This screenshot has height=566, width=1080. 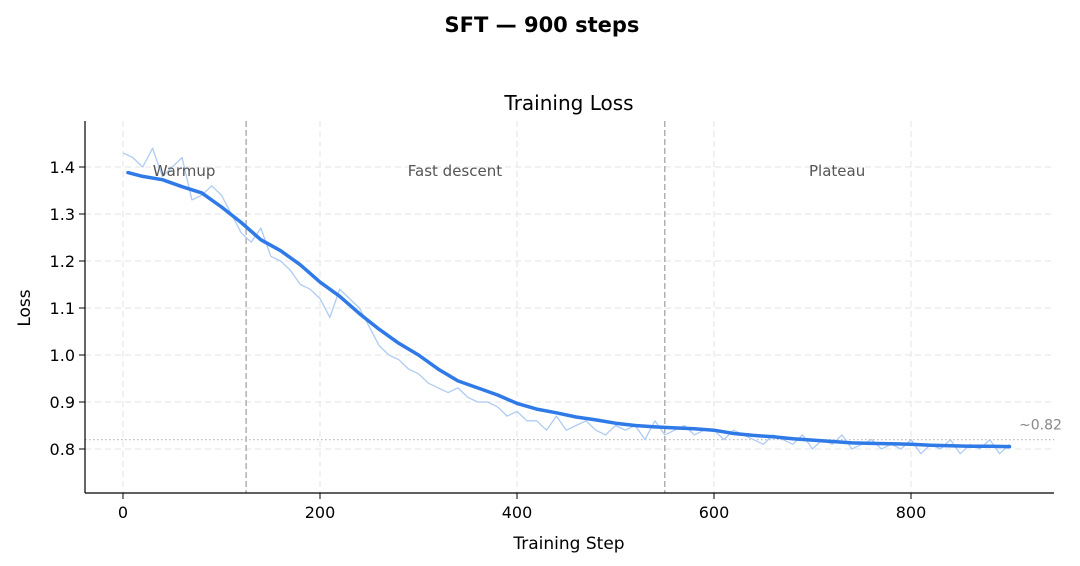 I want to click on figure-suptitle: SFT — 900 steps, so click(x=542, y=25).